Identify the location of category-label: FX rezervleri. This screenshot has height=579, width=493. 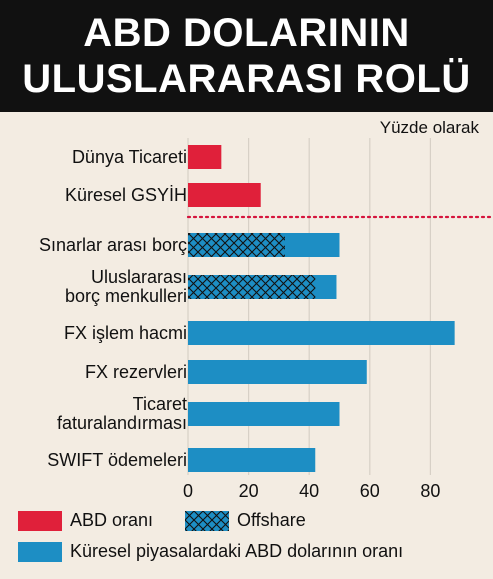
(135, 371).